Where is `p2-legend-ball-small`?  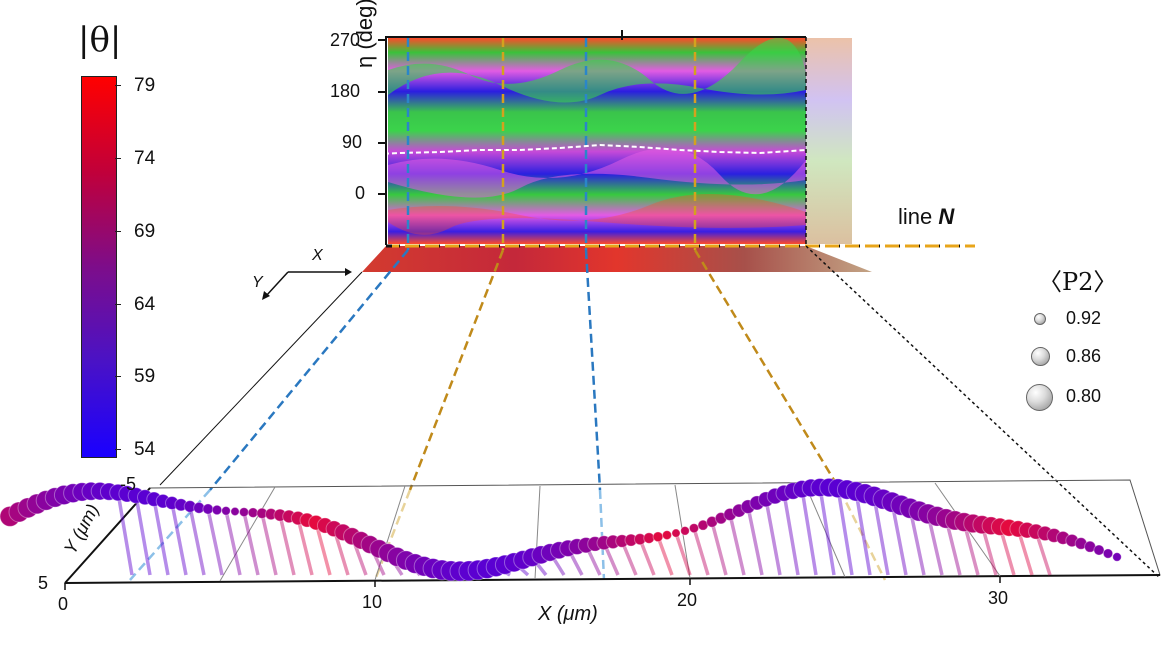 p2-legend-ball-small is located at coordinates (1040, 319).